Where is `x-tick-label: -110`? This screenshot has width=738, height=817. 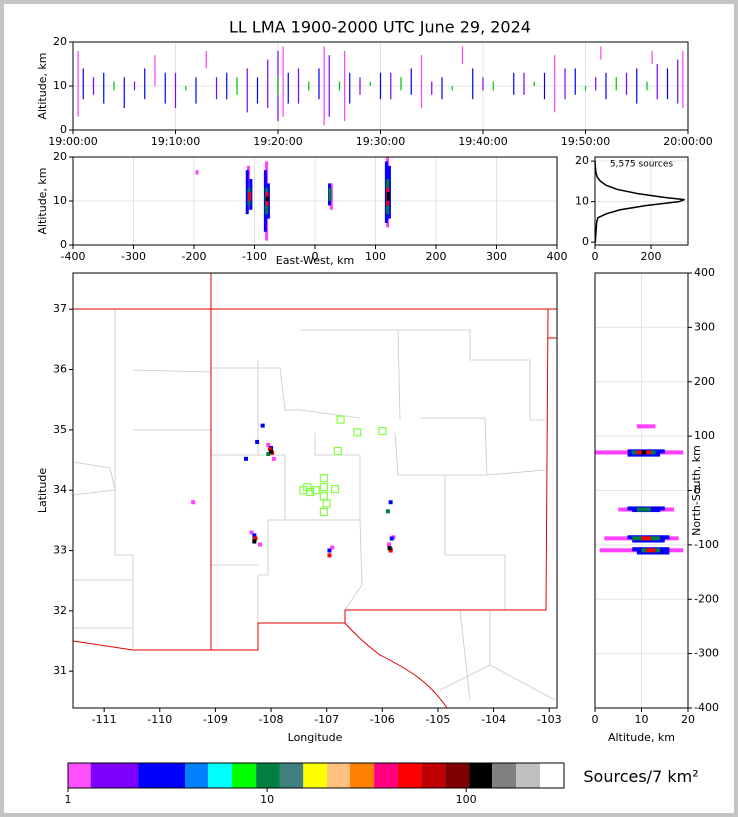
x-tick-label: -110 is located at coordinates (159, 719).